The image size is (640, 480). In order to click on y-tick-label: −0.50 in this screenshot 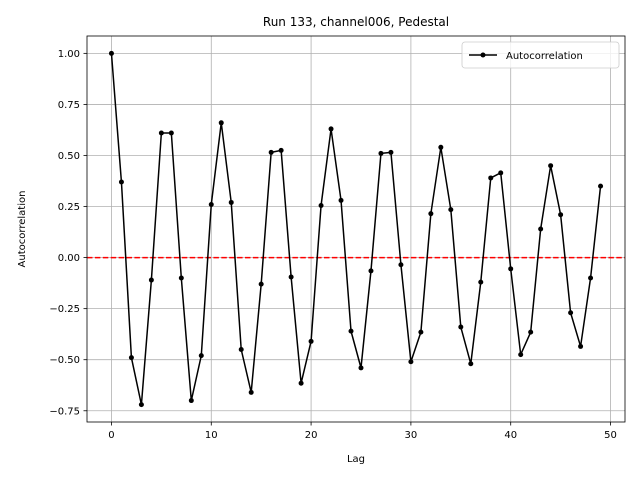, I will do `click(64, 360)`.